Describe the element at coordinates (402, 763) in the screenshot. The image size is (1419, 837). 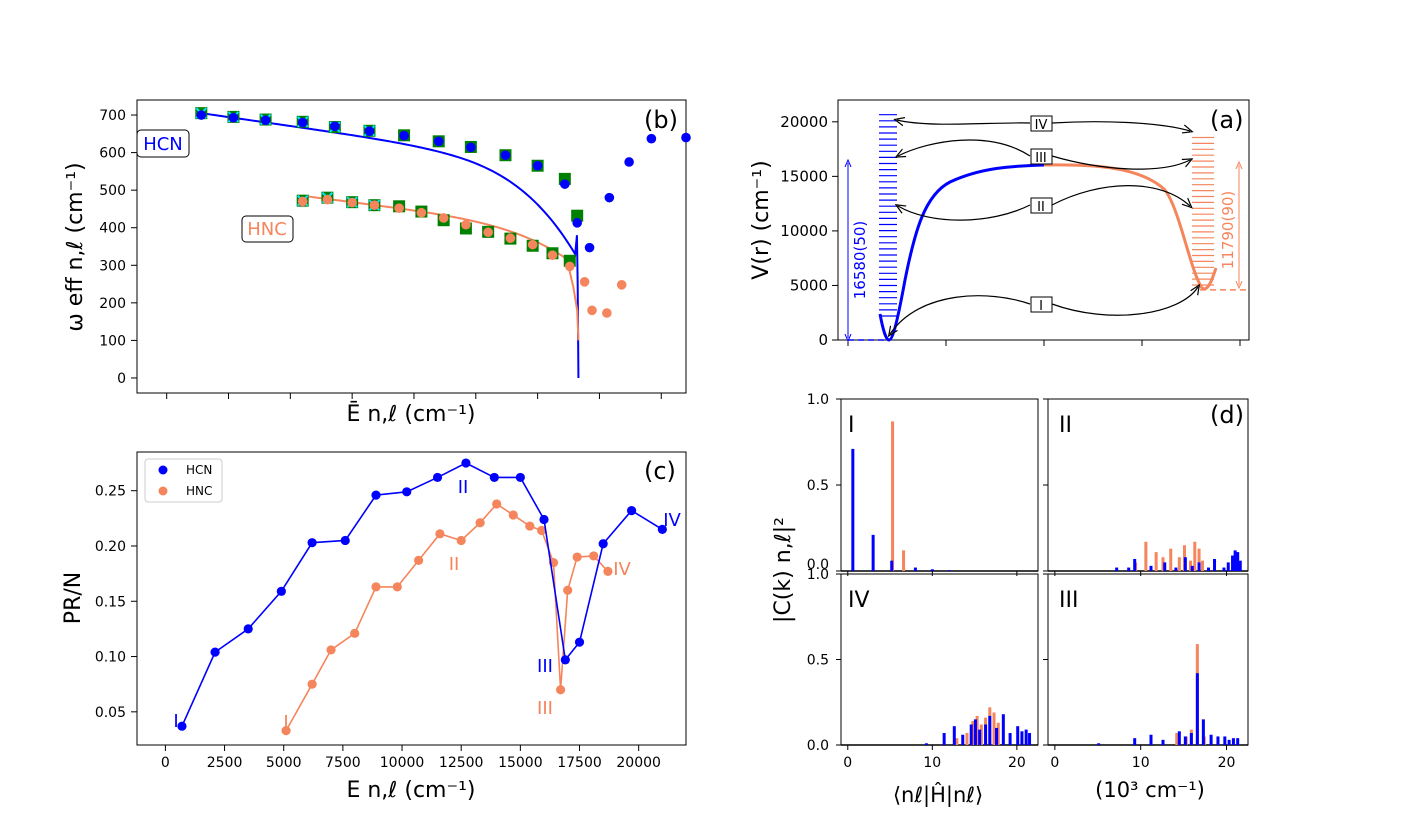
I see `c-xtick-label: 10000` at that location.